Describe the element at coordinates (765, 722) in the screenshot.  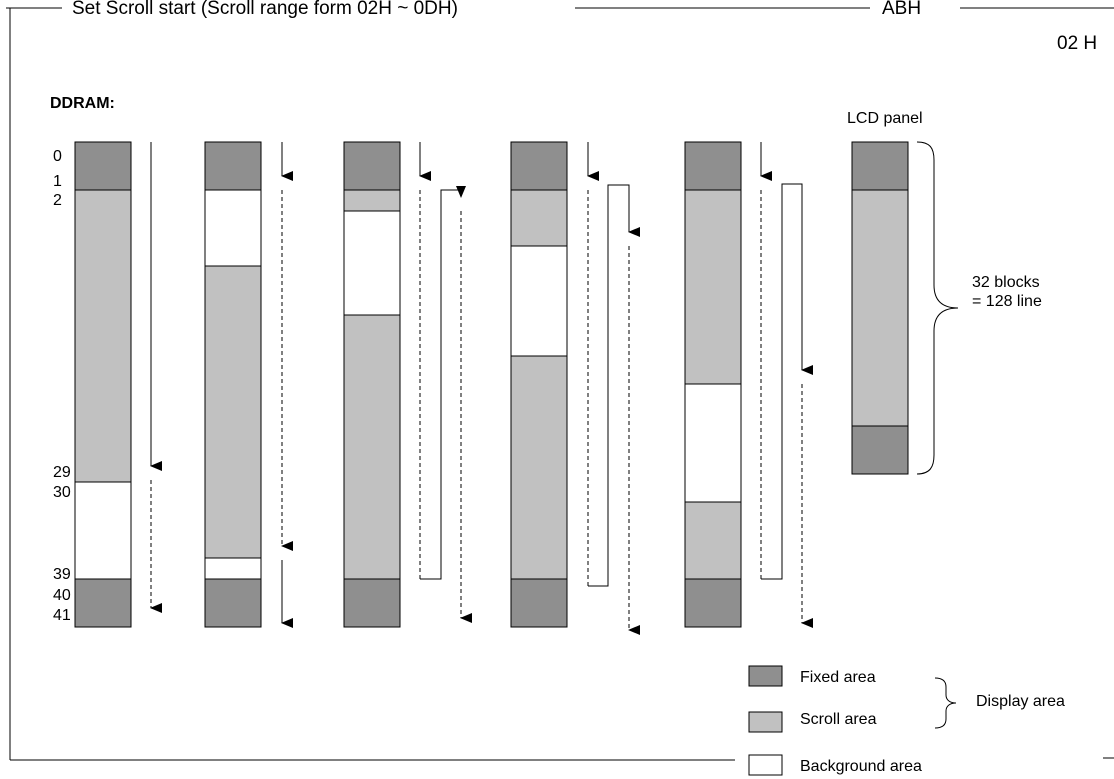
I see `legend-scroll-swatch` at that location.